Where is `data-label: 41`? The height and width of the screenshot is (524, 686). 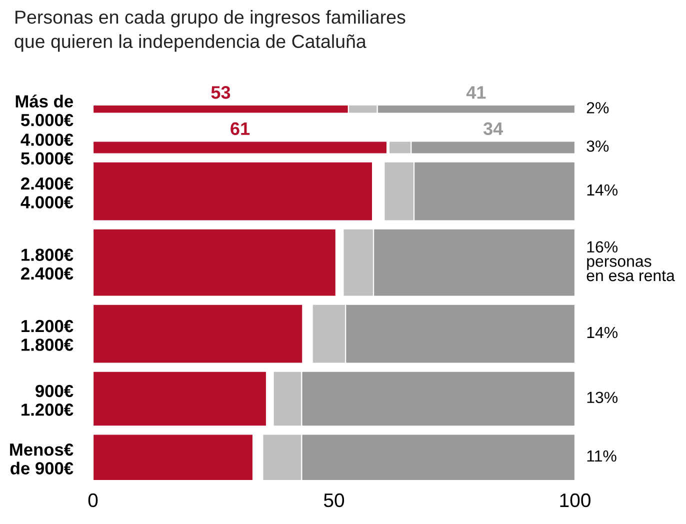
data-label: 41 is located at coordinates (476, 92).